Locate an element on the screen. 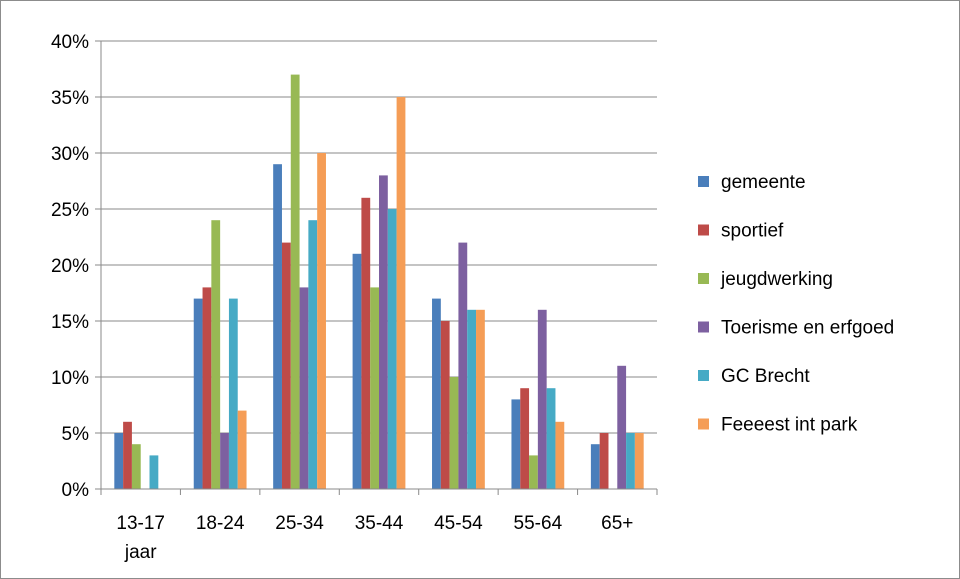  x-tick-label: 18-24 is located at coordinates (220, 523).